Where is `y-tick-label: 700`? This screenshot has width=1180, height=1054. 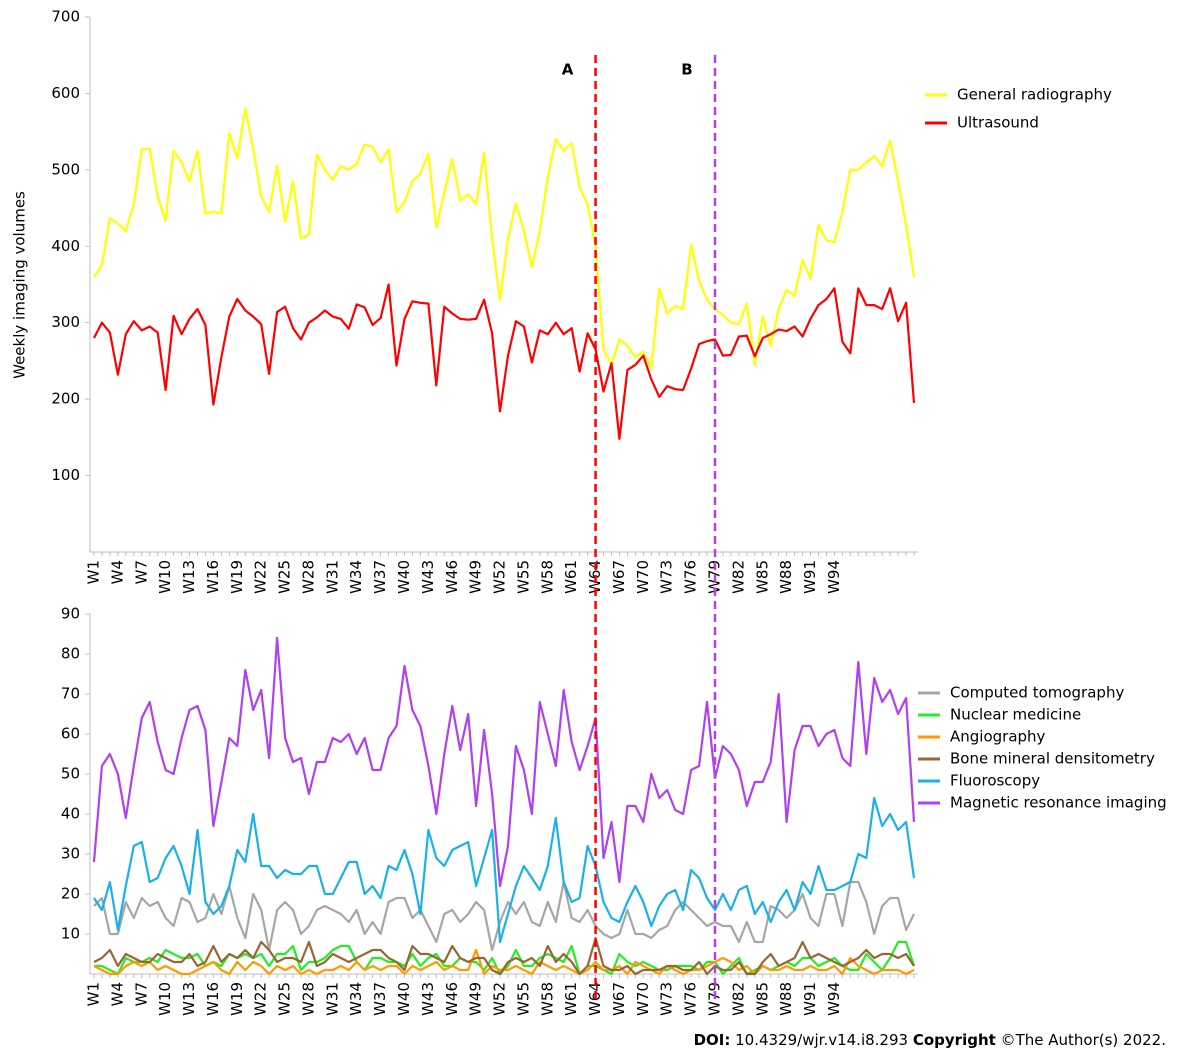
y-tick-label: 700 is located at coordinates (65, 17).